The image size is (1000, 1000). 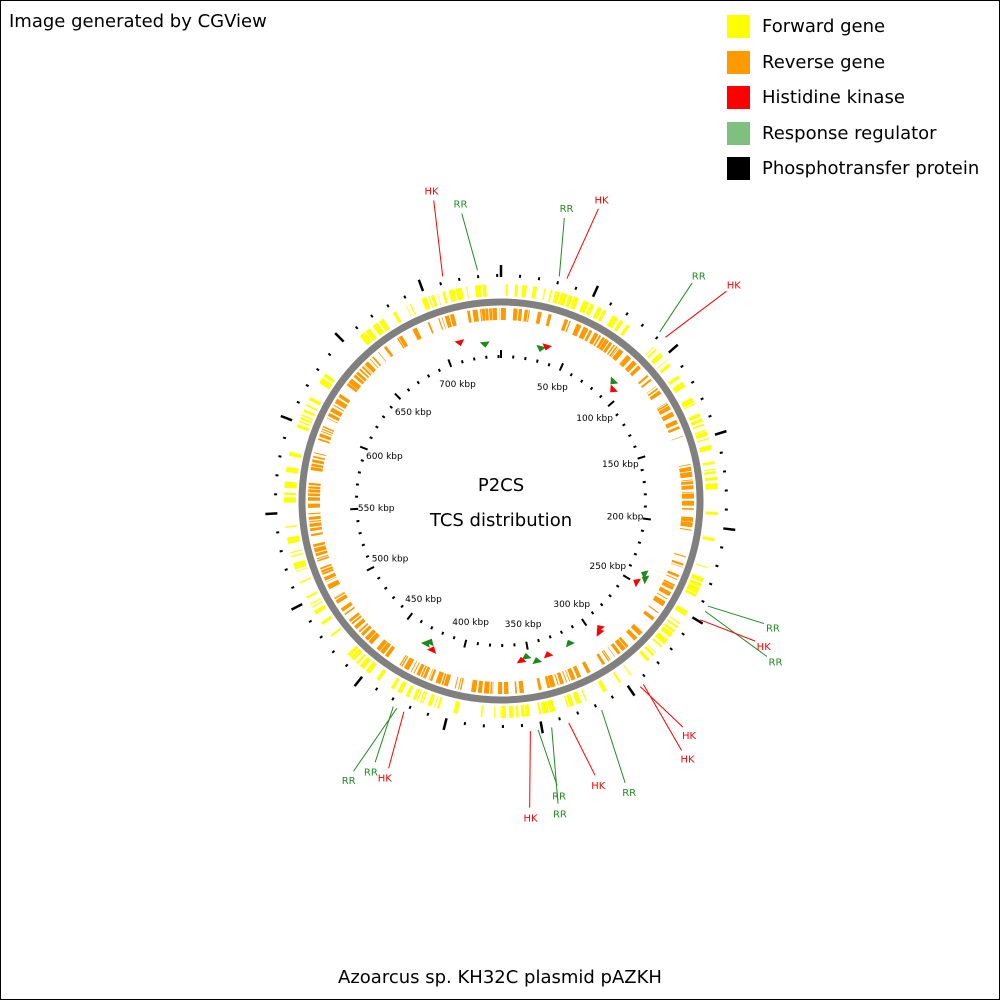 What do you see at coordinates (567, 209) in the screenshot?
I see `rr-callout-label: RR` at bounding box center [567, 209].